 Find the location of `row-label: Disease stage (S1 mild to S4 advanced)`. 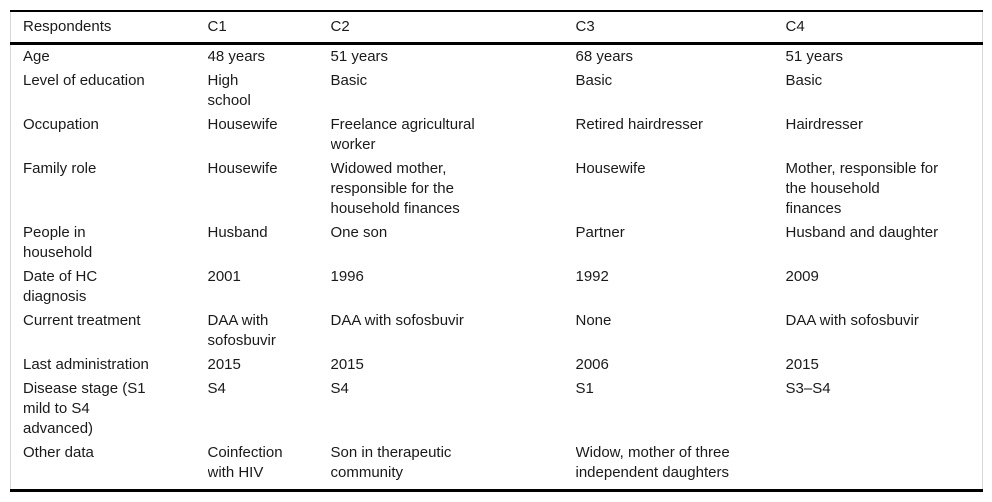

row-label: Disease stage (S1 mild to S4 advanced) is located at coordinates (84, 408).